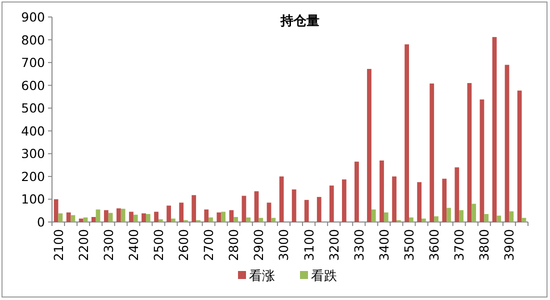  Describe the element at coordinates (384, 244) in the screenshot. I see `x-tick-label: 3400` at that location.